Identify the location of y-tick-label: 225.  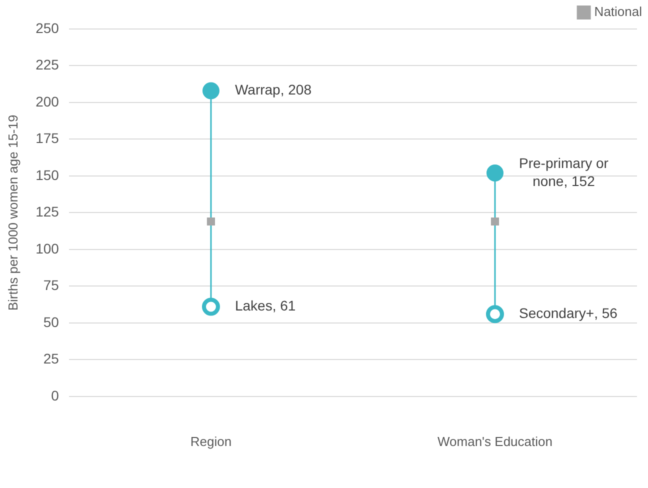
(48, 64).